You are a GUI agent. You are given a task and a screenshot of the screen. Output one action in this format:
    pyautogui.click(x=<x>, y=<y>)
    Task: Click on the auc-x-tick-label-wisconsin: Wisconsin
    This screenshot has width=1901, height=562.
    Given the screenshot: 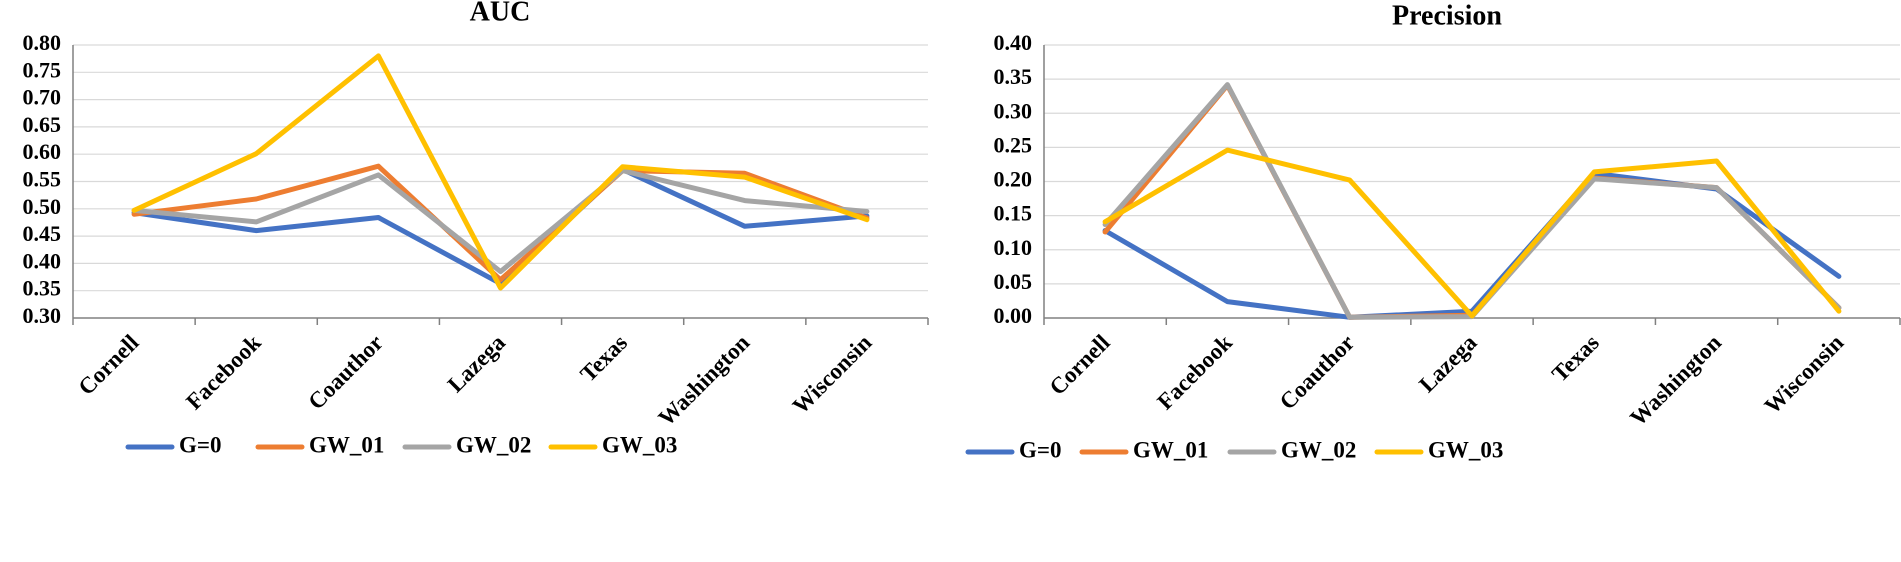 What is the action you would take?
    pyautogui.click(x=832, y=374)
    